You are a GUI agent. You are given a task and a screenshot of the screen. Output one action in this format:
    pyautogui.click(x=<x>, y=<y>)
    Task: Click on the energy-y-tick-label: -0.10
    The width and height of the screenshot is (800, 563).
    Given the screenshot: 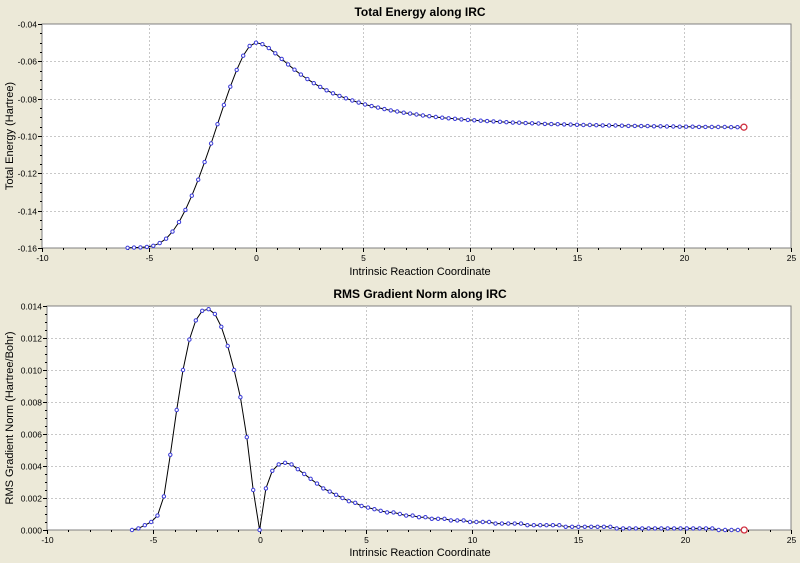 What is the action you would take?
    pyautogui.click(x=28, y=137)
    